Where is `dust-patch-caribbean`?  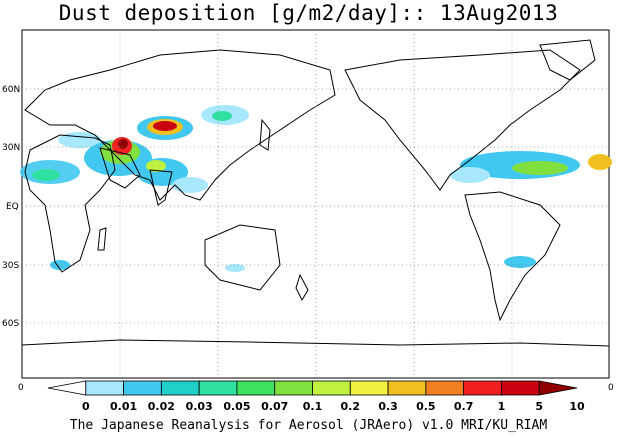 dust-patch-caribbean is located at coordinates (470, 175).